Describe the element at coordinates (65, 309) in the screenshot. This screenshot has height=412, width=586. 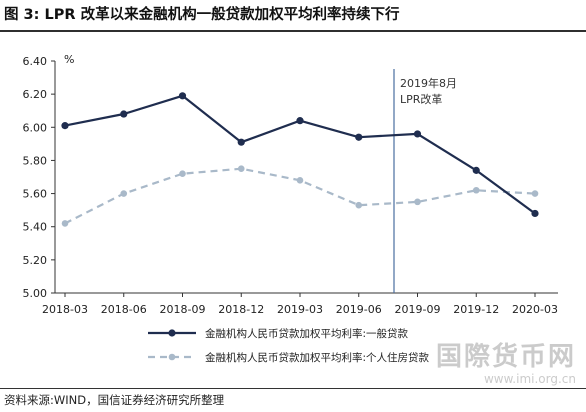
I see `x-tick-label: 2018-03` at that location.